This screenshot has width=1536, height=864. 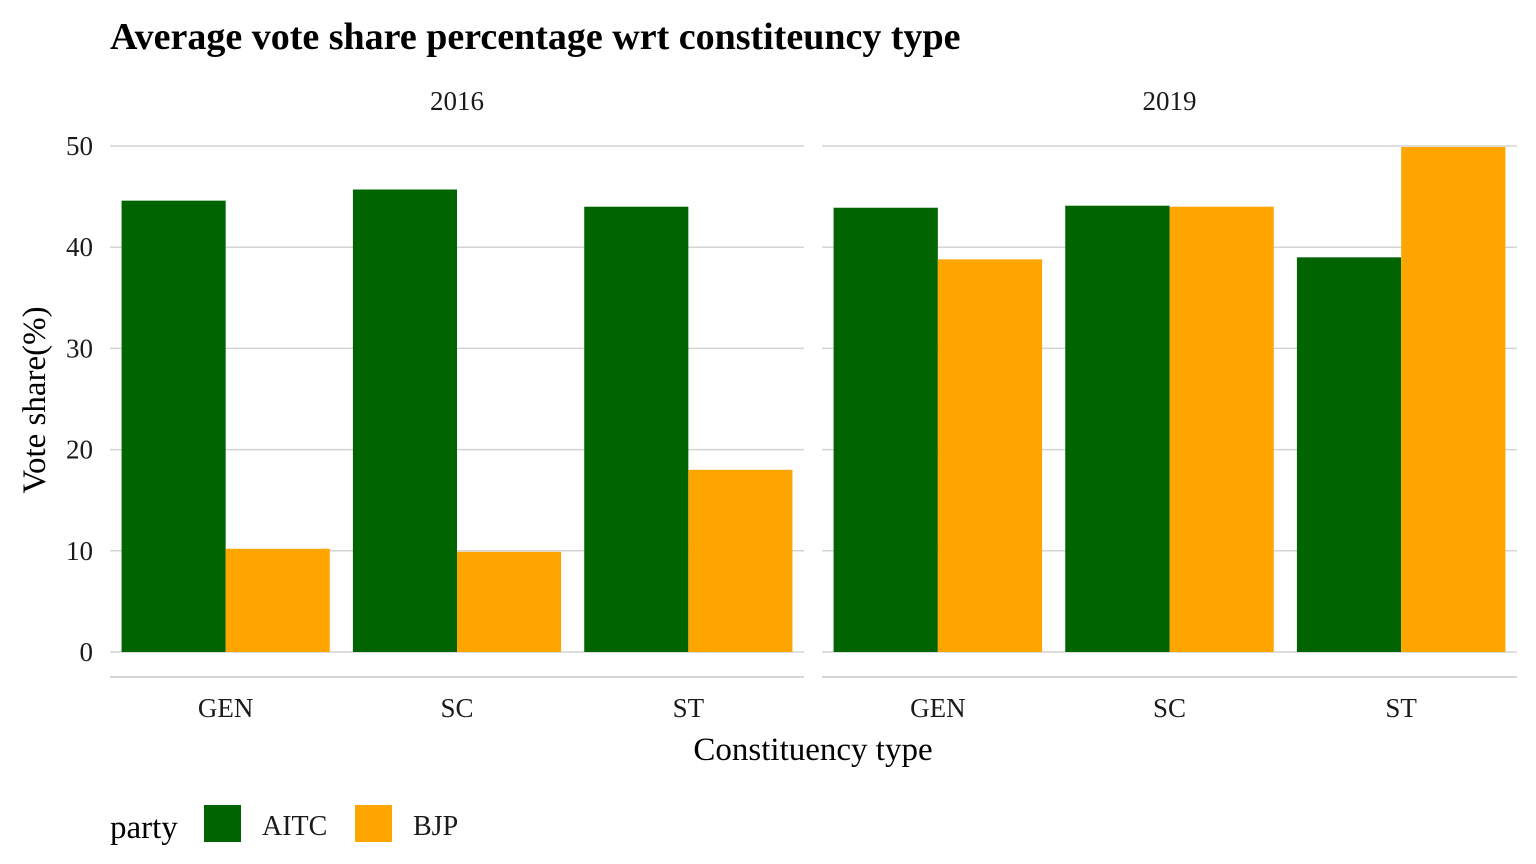 What do you see at coordinates (435, 826) in the screenshot?
I see `legend-label-bjp: BJP` at bounding box center [435, 826].